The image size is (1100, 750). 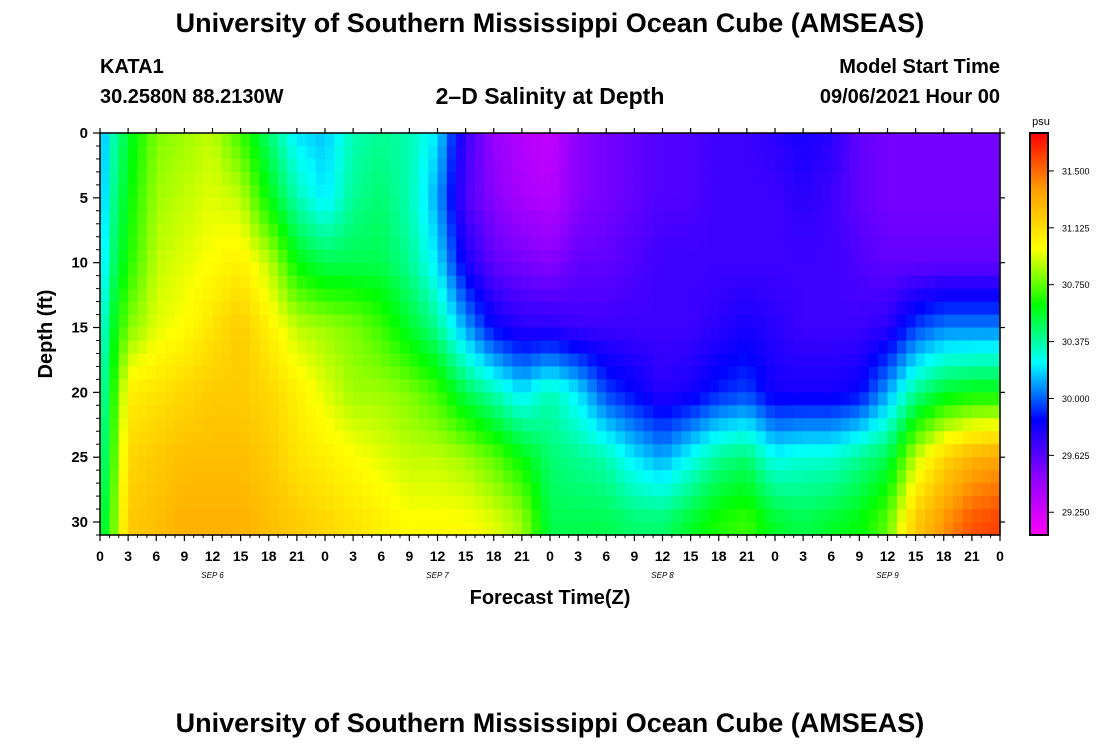 What do you see at coordinates (1076, 228) in the screenshot?
I see `colorbar-tick-label: 31.125` at bounding box center [1076, 228].